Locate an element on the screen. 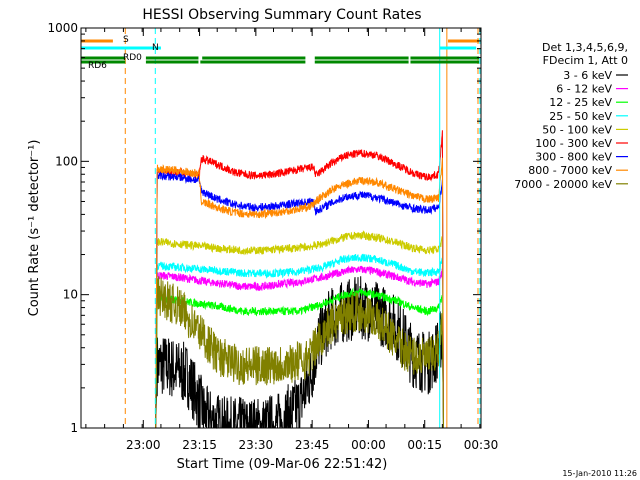 This screenshot has height=480, width=640. series-7000-20000-kev is located at coordinates (299, 352).